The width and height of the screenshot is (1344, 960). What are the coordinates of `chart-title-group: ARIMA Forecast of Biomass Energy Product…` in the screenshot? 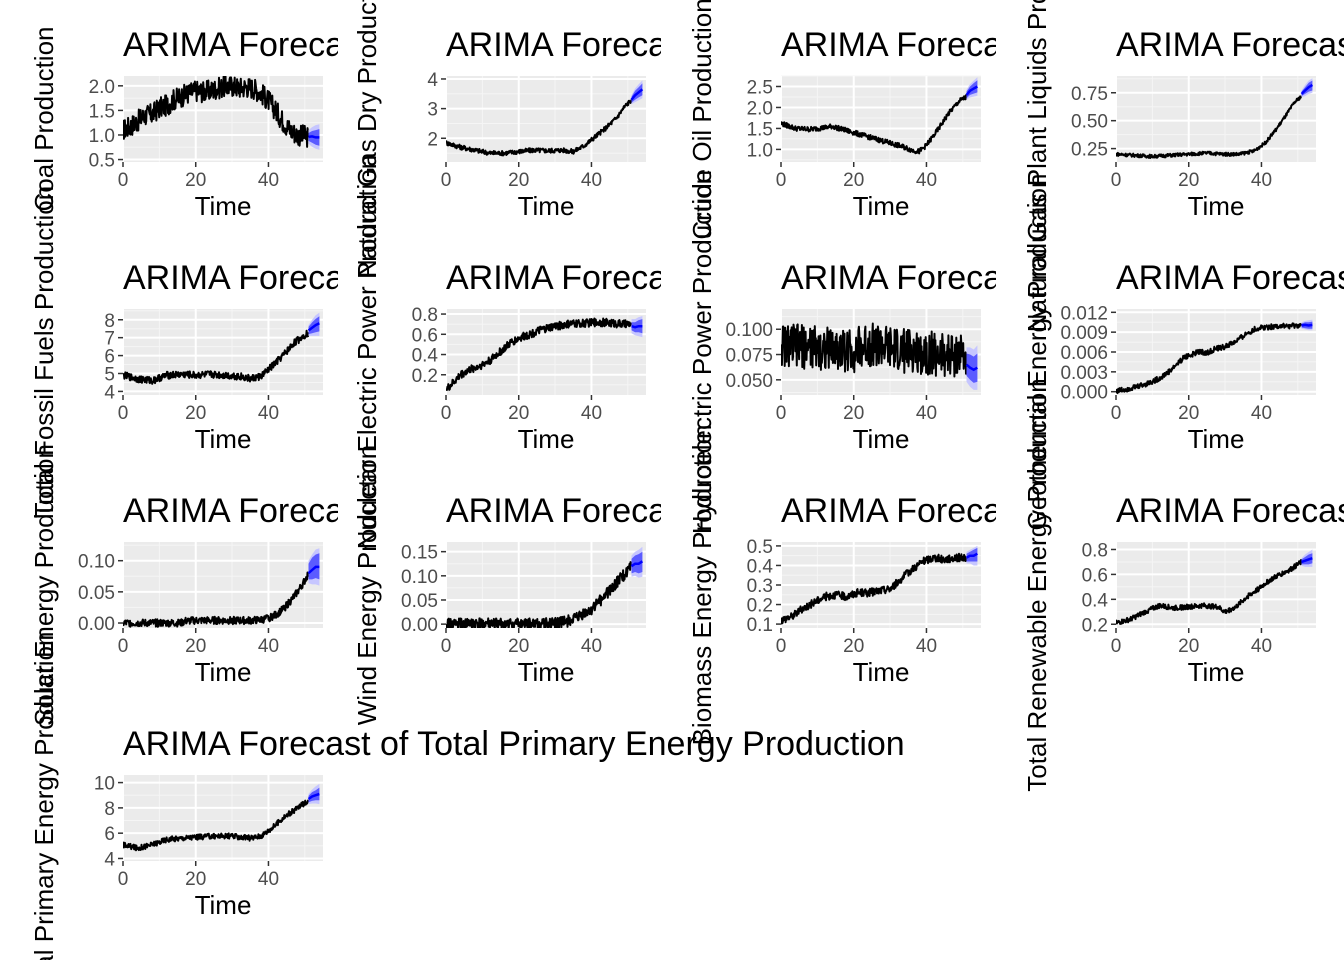 It's located at (1062, 511).